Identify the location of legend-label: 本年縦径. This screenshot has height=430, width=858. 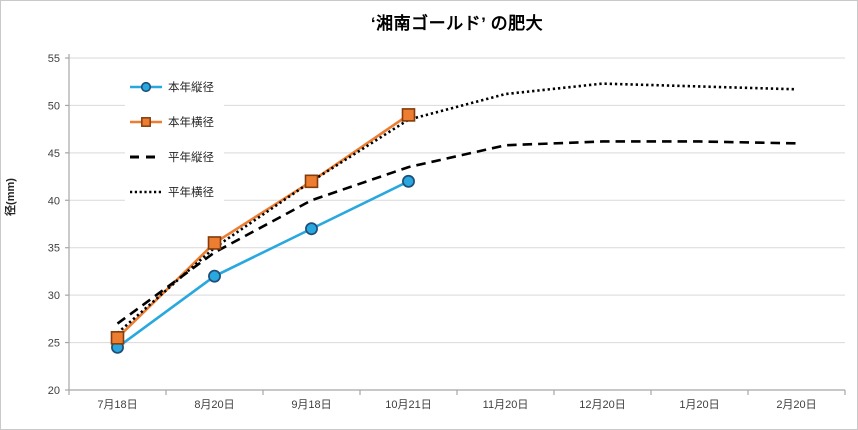
(191, 87).